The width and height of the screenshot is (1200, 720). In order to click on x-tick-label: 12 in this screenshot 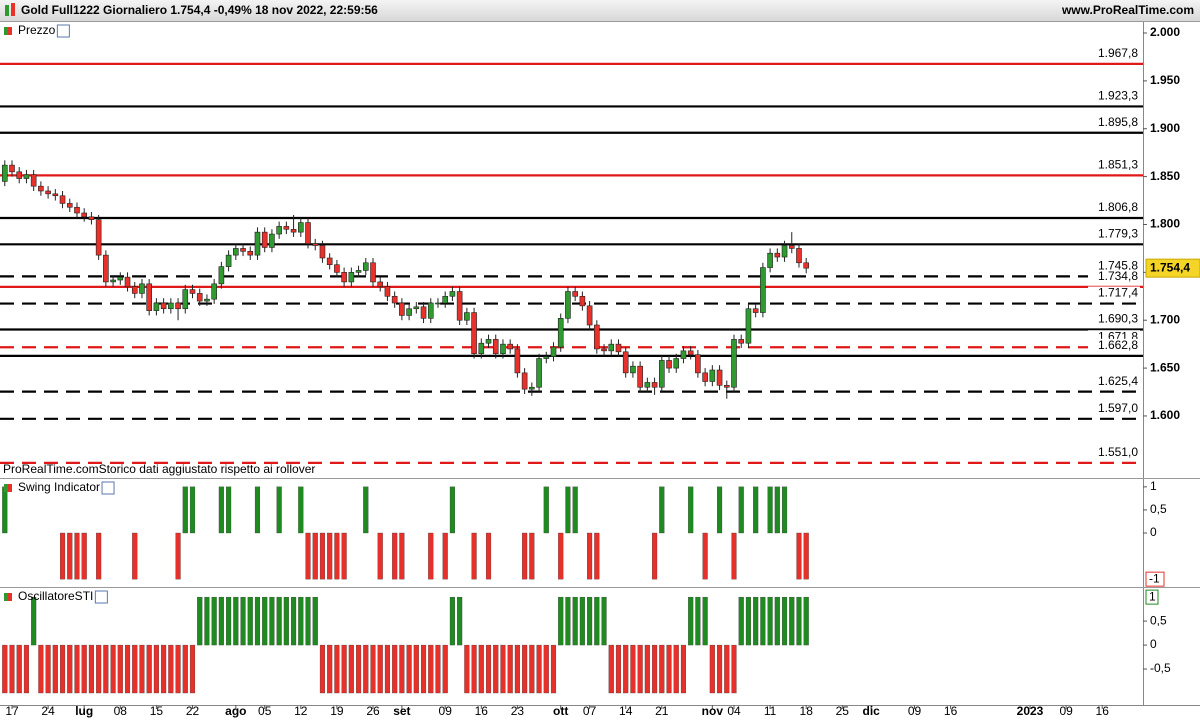, I will do `click(301, 711)`.